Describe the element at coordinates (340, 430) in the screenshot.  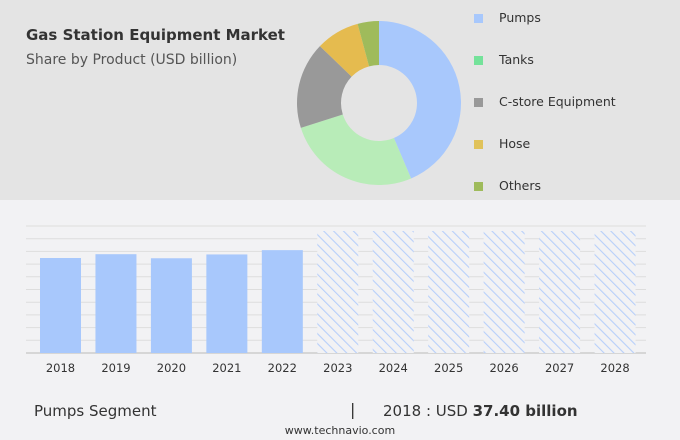
I see `source-url: www.technavio.com` at that location.